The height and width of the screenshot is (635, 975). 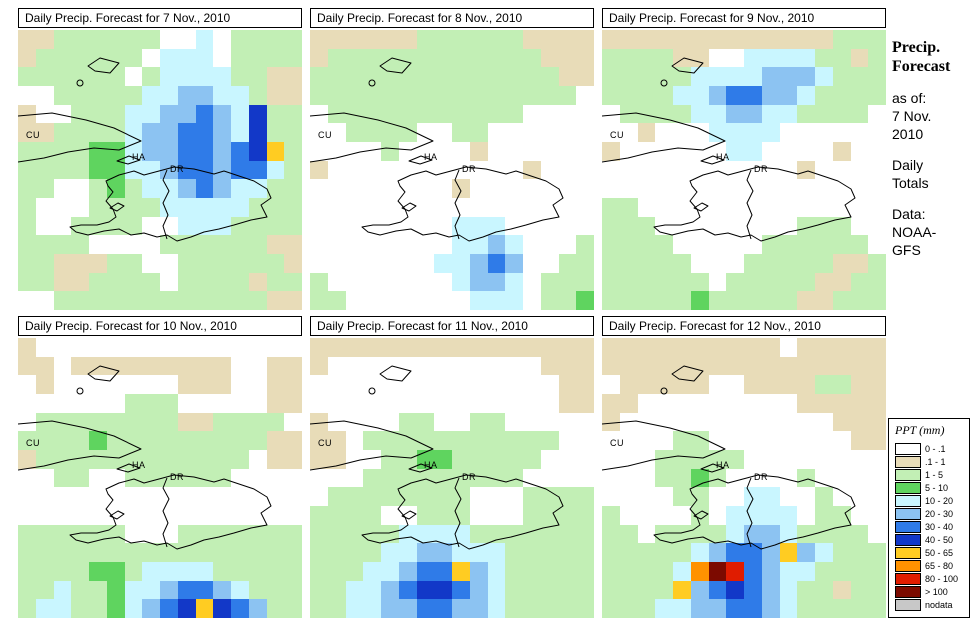 What do you see at coordinates (744, 478) in the screenshot?
I see `precip-map: CU HA DR` at bounding box center [744, 478].